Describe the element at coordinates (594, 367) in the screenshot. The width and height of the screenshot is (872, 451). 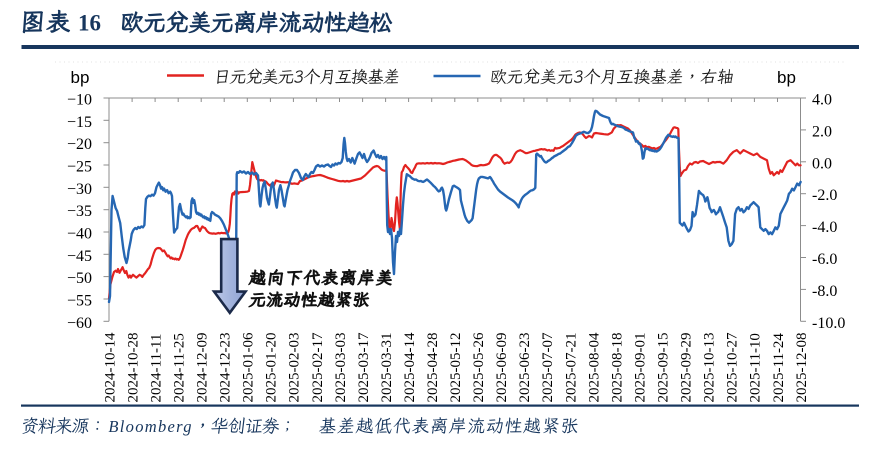
I see `svg-text: 2025-08-04` at that location.